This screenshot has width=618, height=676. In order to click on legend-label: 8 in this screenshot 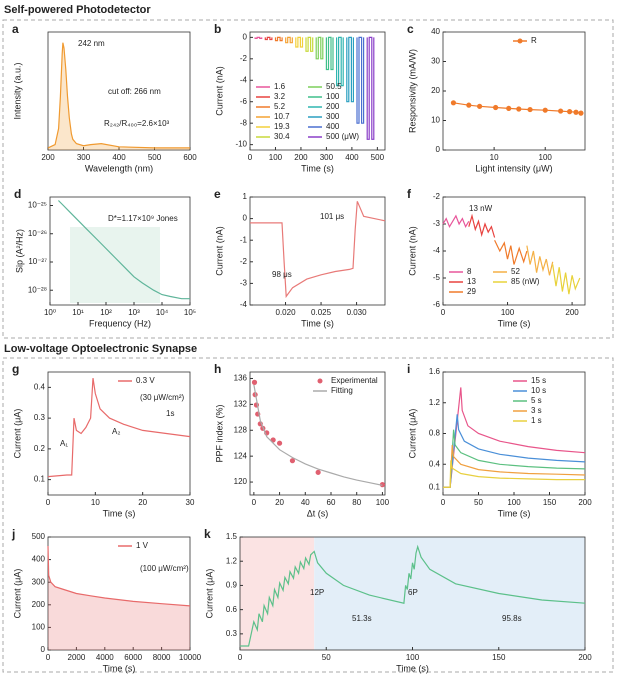, I will do `click(469, 271)`.